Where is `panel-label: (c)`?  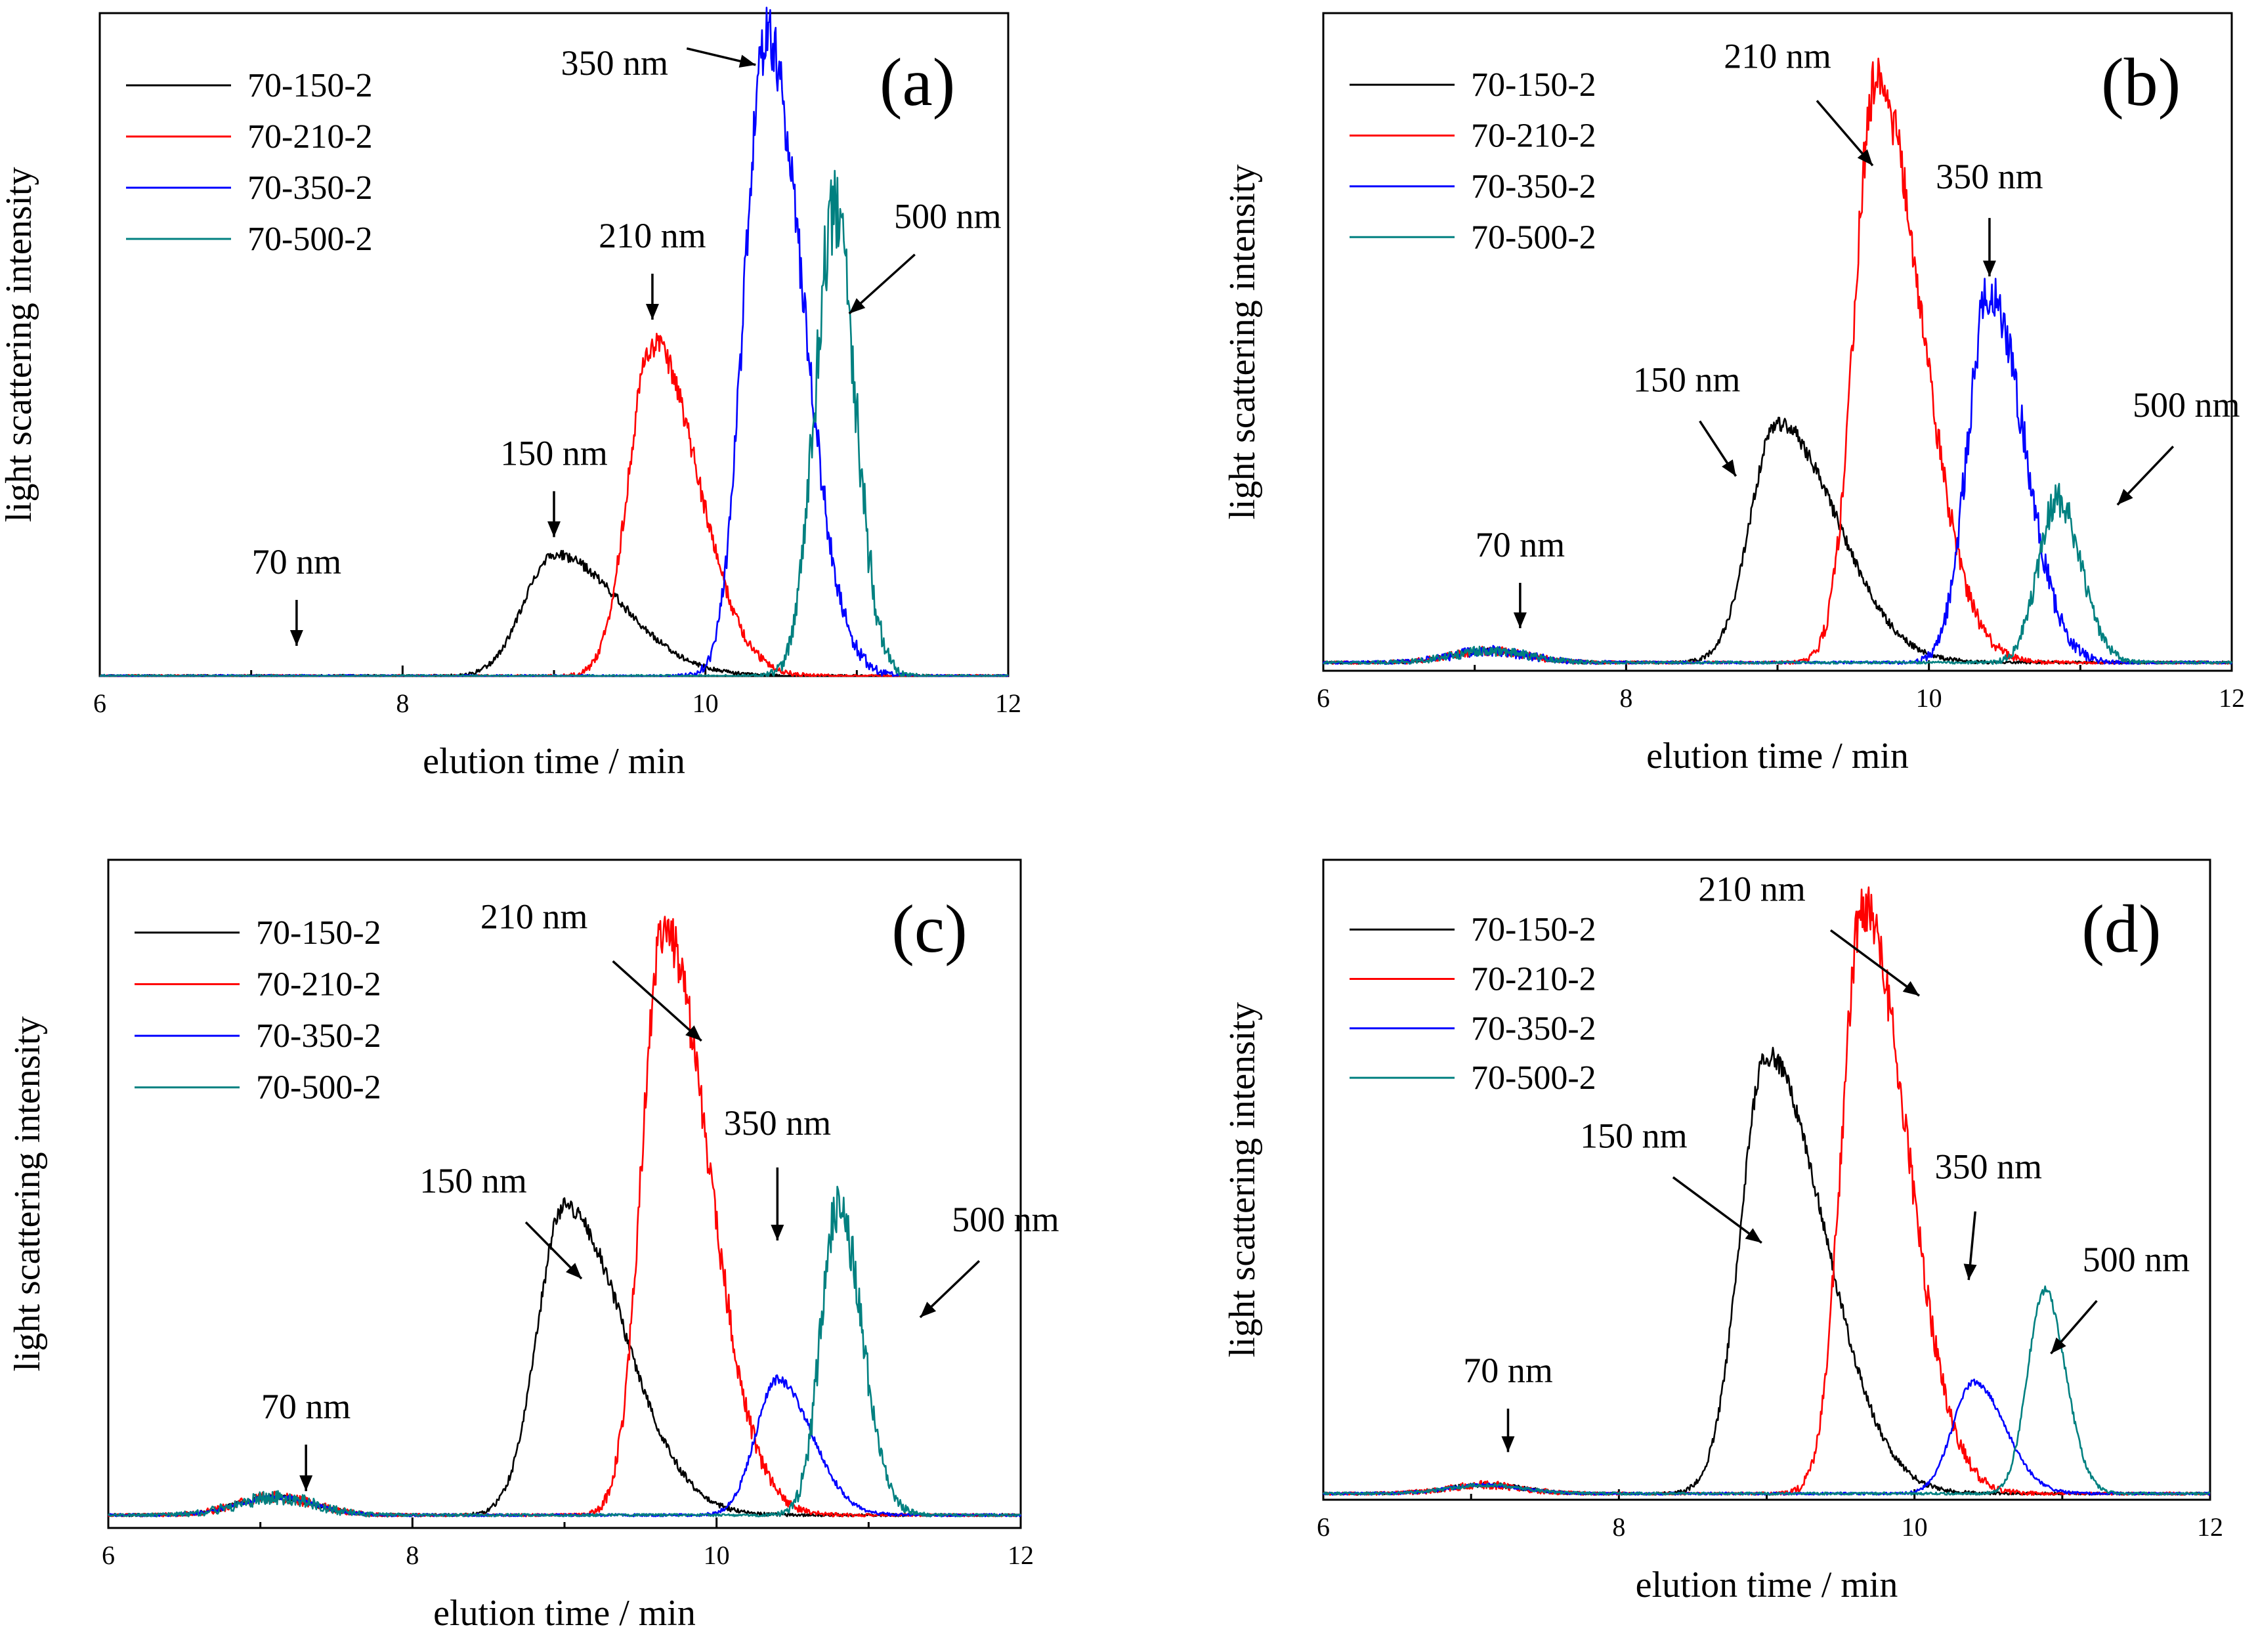 panel-label: (c) is located at coordinates (929, 929).